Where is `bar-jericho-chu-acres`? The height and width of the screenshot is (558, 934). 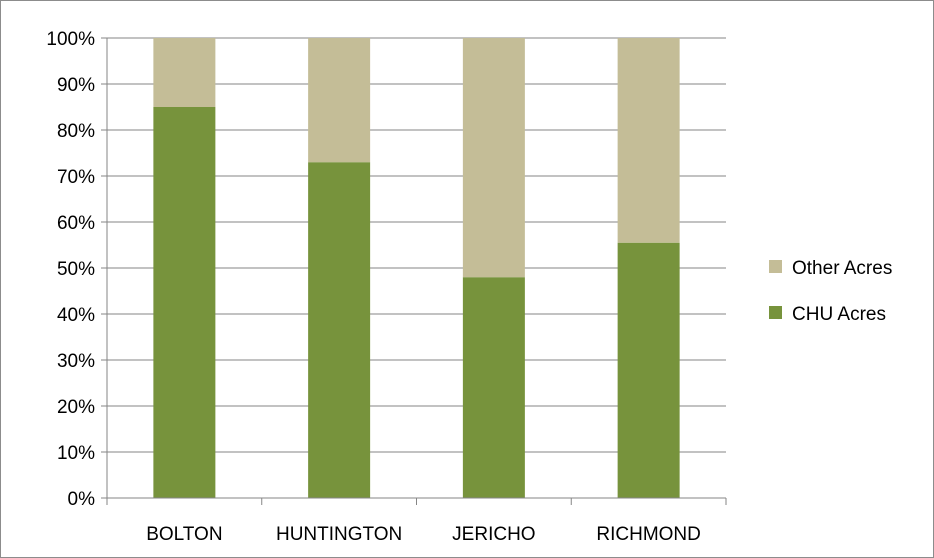 bar-jericho-chu-acres is located at coordinates (493, 387).